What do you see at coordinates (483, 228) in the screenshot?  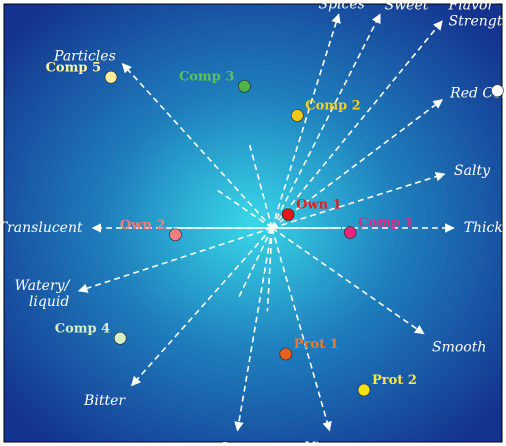 I see `attribute-label-thick: Thick` at bounding box center [483, 228].